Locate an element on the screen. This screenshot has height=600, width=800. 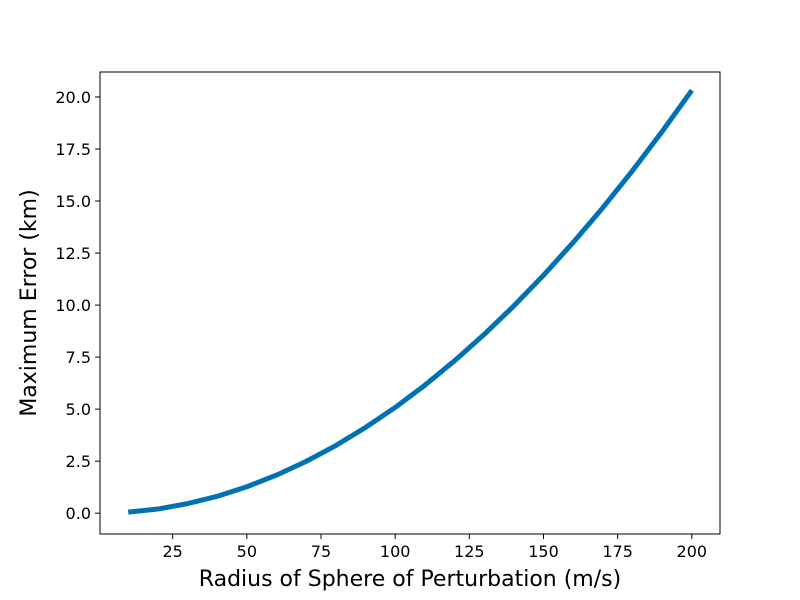
x-tick-label: 25 is located at coordinates (172, 551).